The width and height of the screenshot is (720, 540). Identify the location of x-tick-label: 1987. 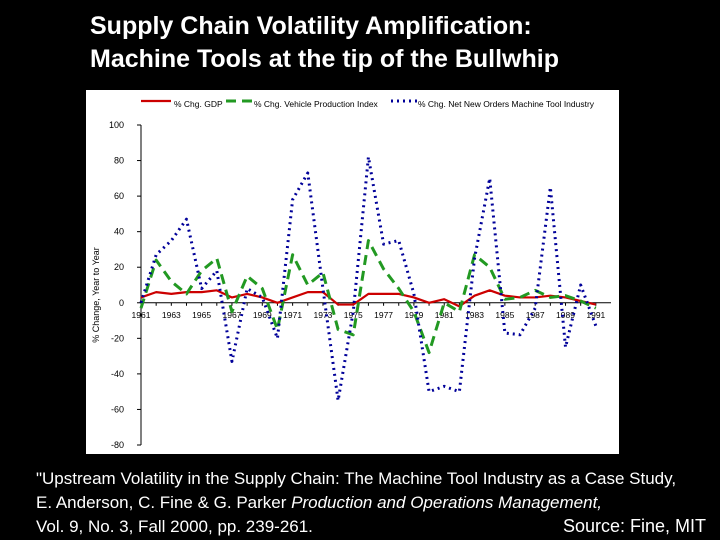
(535, 315).